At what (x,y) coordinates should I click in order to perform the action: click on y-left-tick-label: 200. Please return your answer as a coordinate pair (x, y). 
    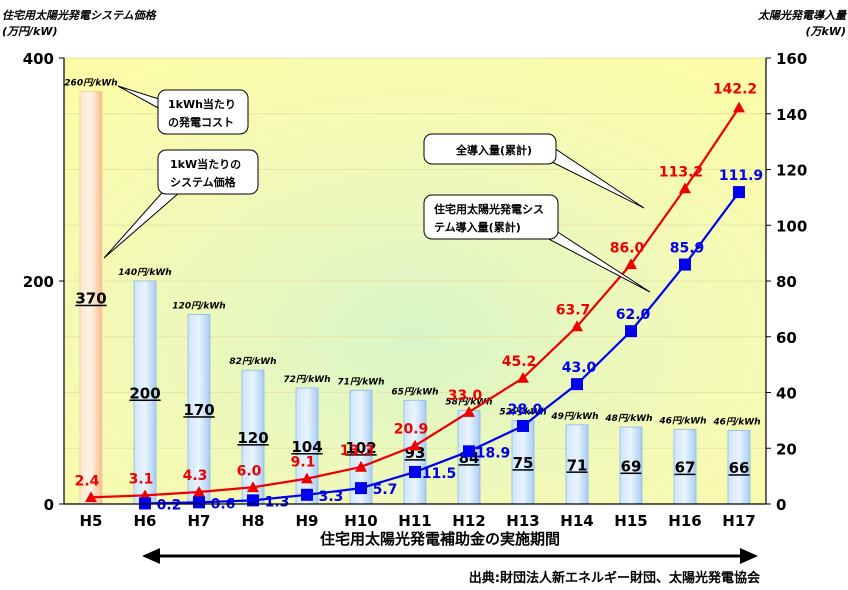
    Looking at the image, I should click on (38, 282).